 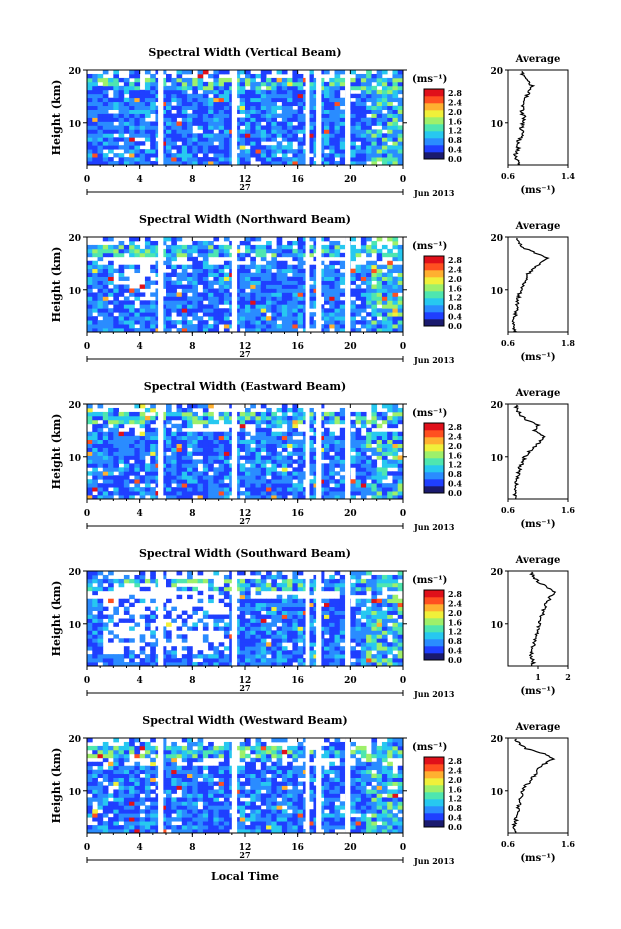 I want to click on x-tick-label: 16, so click(x=297, y=681).